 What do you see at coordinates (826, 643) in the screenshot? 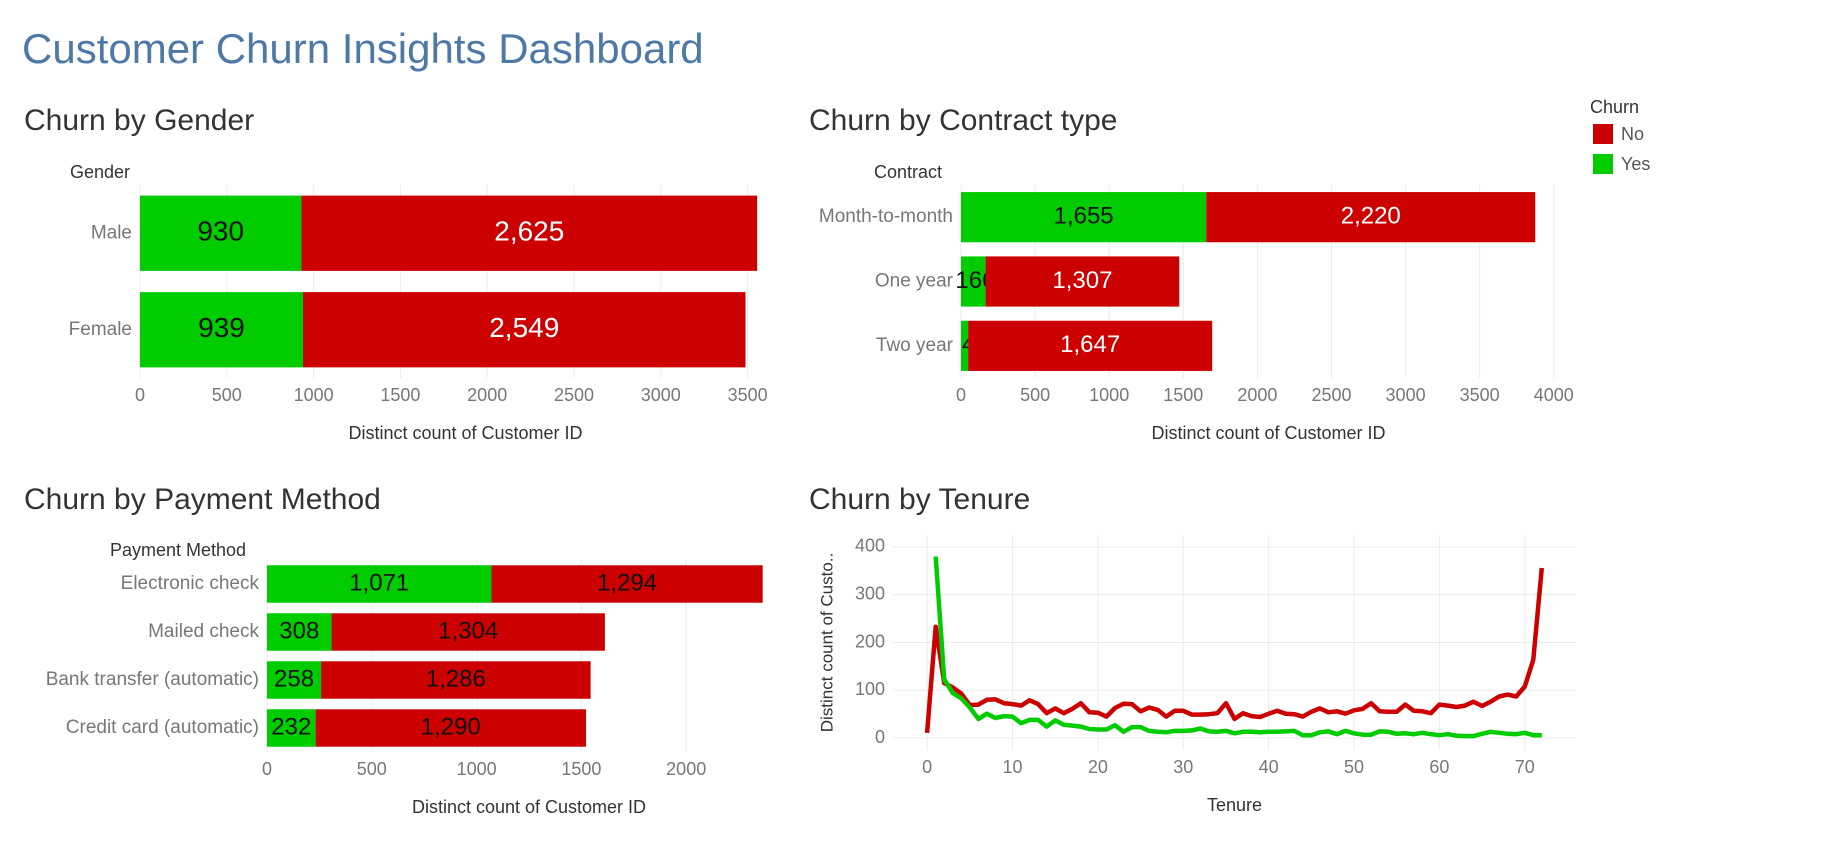
I see `y-axis-title: Distinct count of Custo..` at bounding box center [826, 643].